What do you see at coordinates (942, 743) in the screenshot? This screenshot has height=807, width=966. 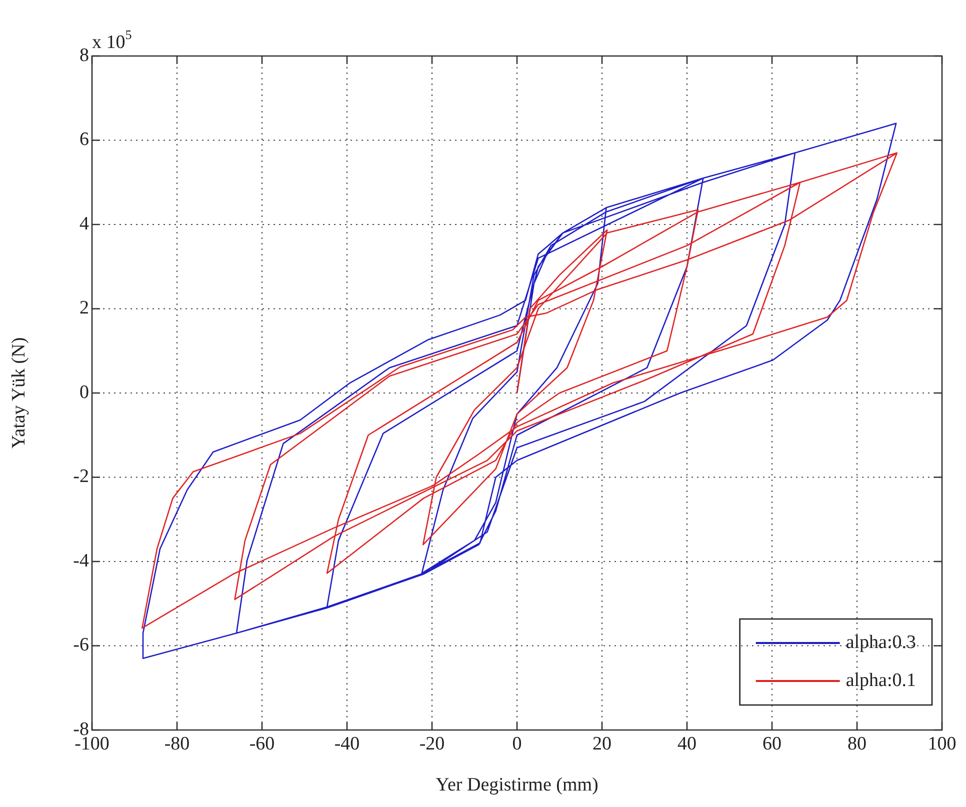 I see `x-tick-label: 100` at bounding box center [942, 743].